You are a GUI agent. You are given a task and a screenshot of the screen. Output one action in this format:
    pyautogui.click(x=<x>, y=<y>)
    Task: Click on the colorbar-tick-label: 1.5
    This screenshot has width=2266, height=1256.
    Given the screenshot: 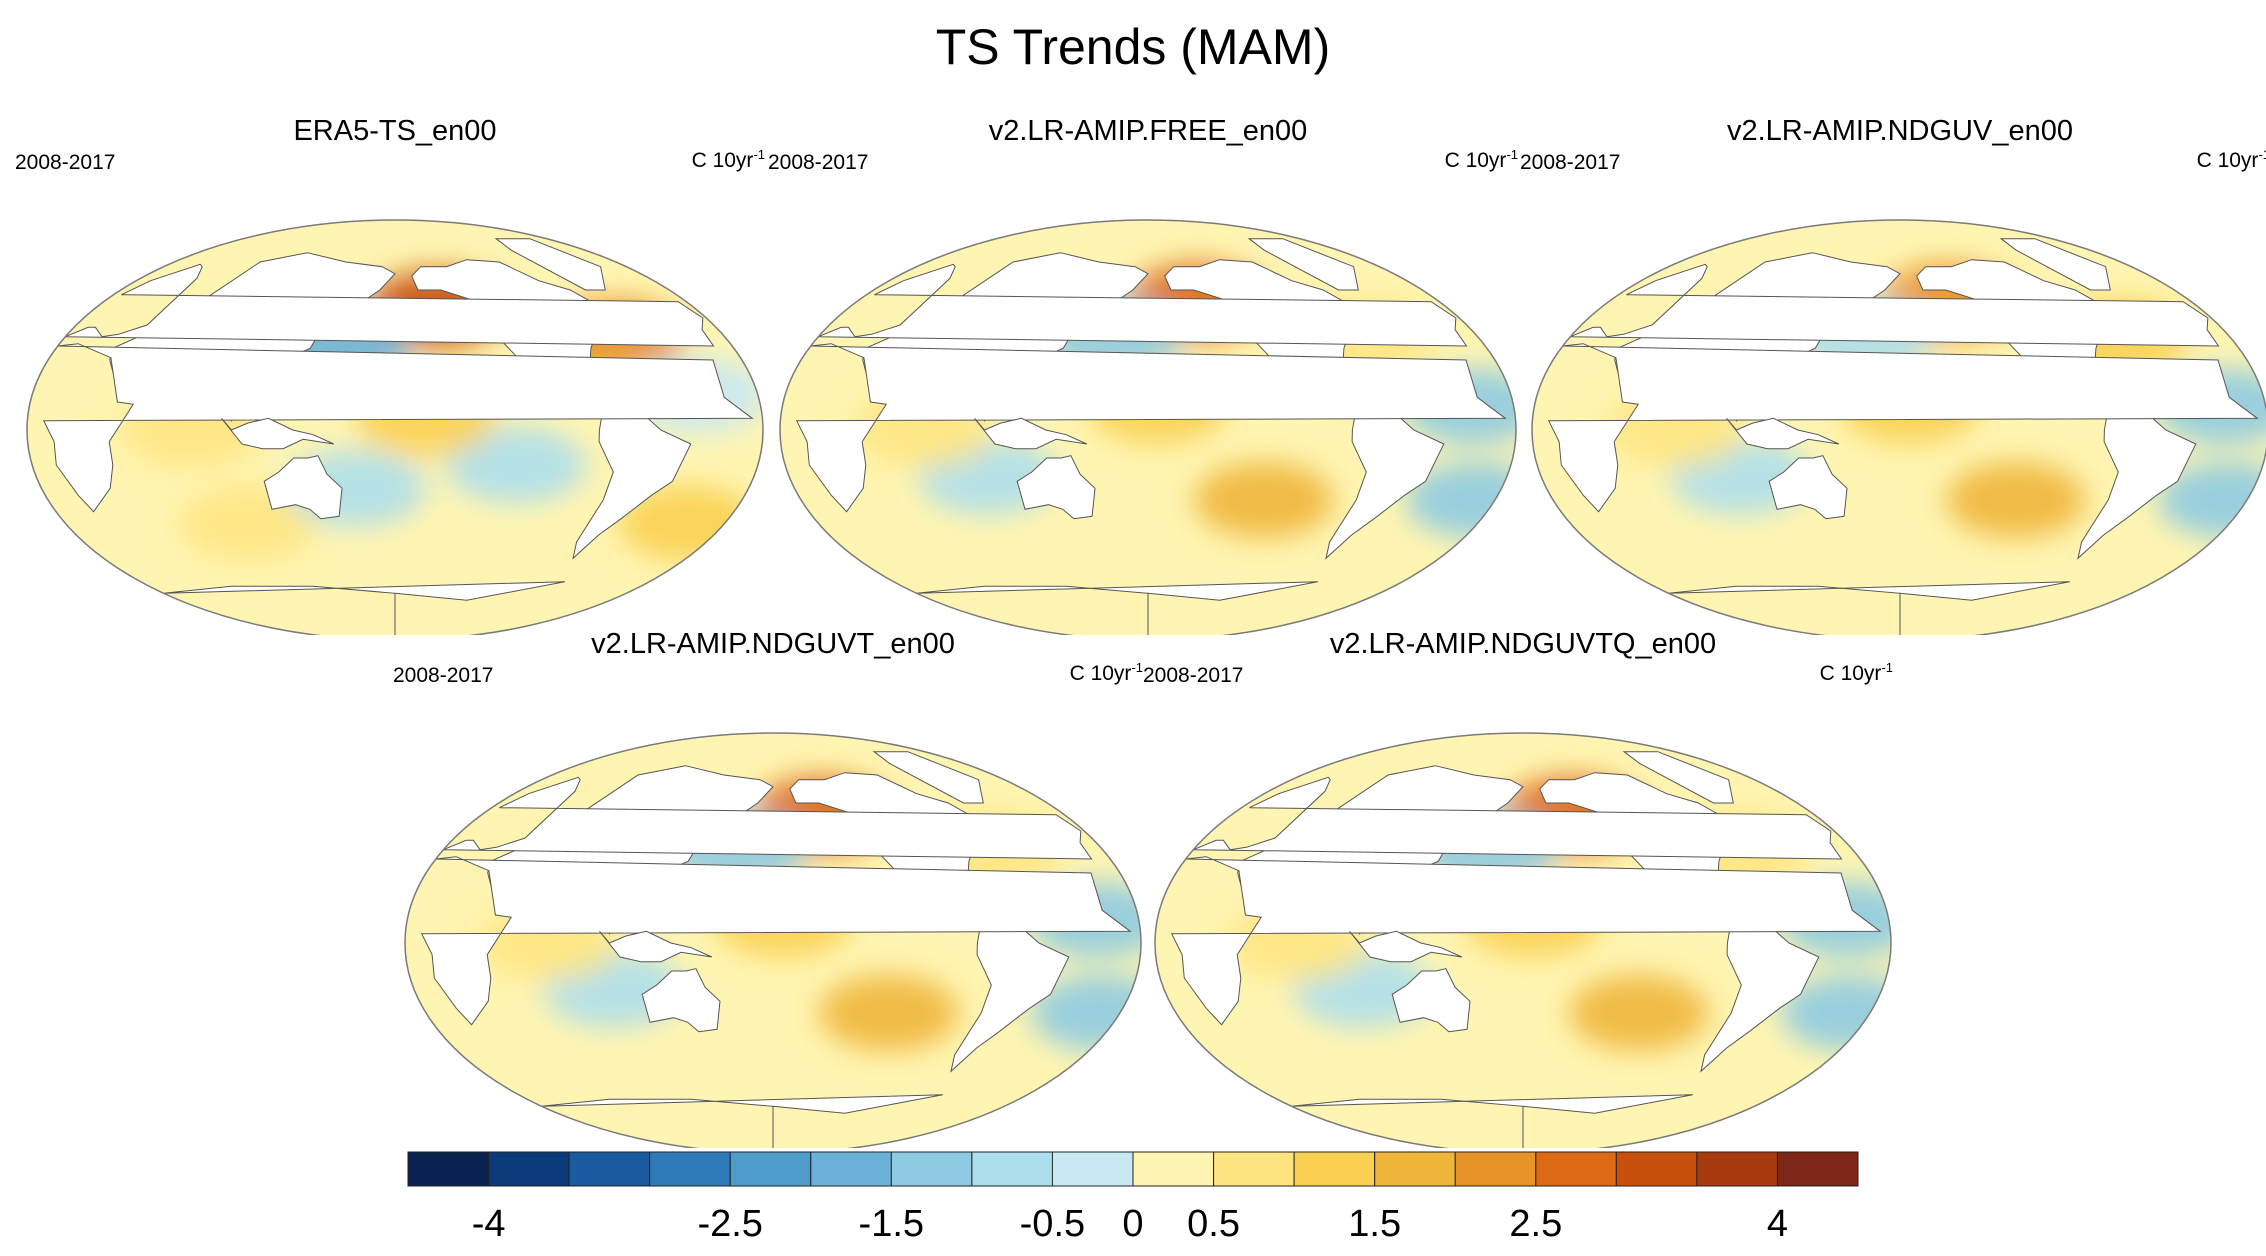 What is the action you would take?
    pyautogui.click(x=1374, y=1224)
    